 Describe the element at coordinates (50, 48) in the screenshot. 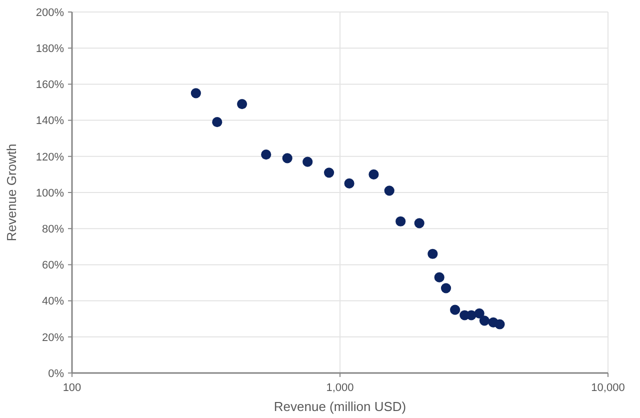

I see `y-tick-label: 180%` at that location.